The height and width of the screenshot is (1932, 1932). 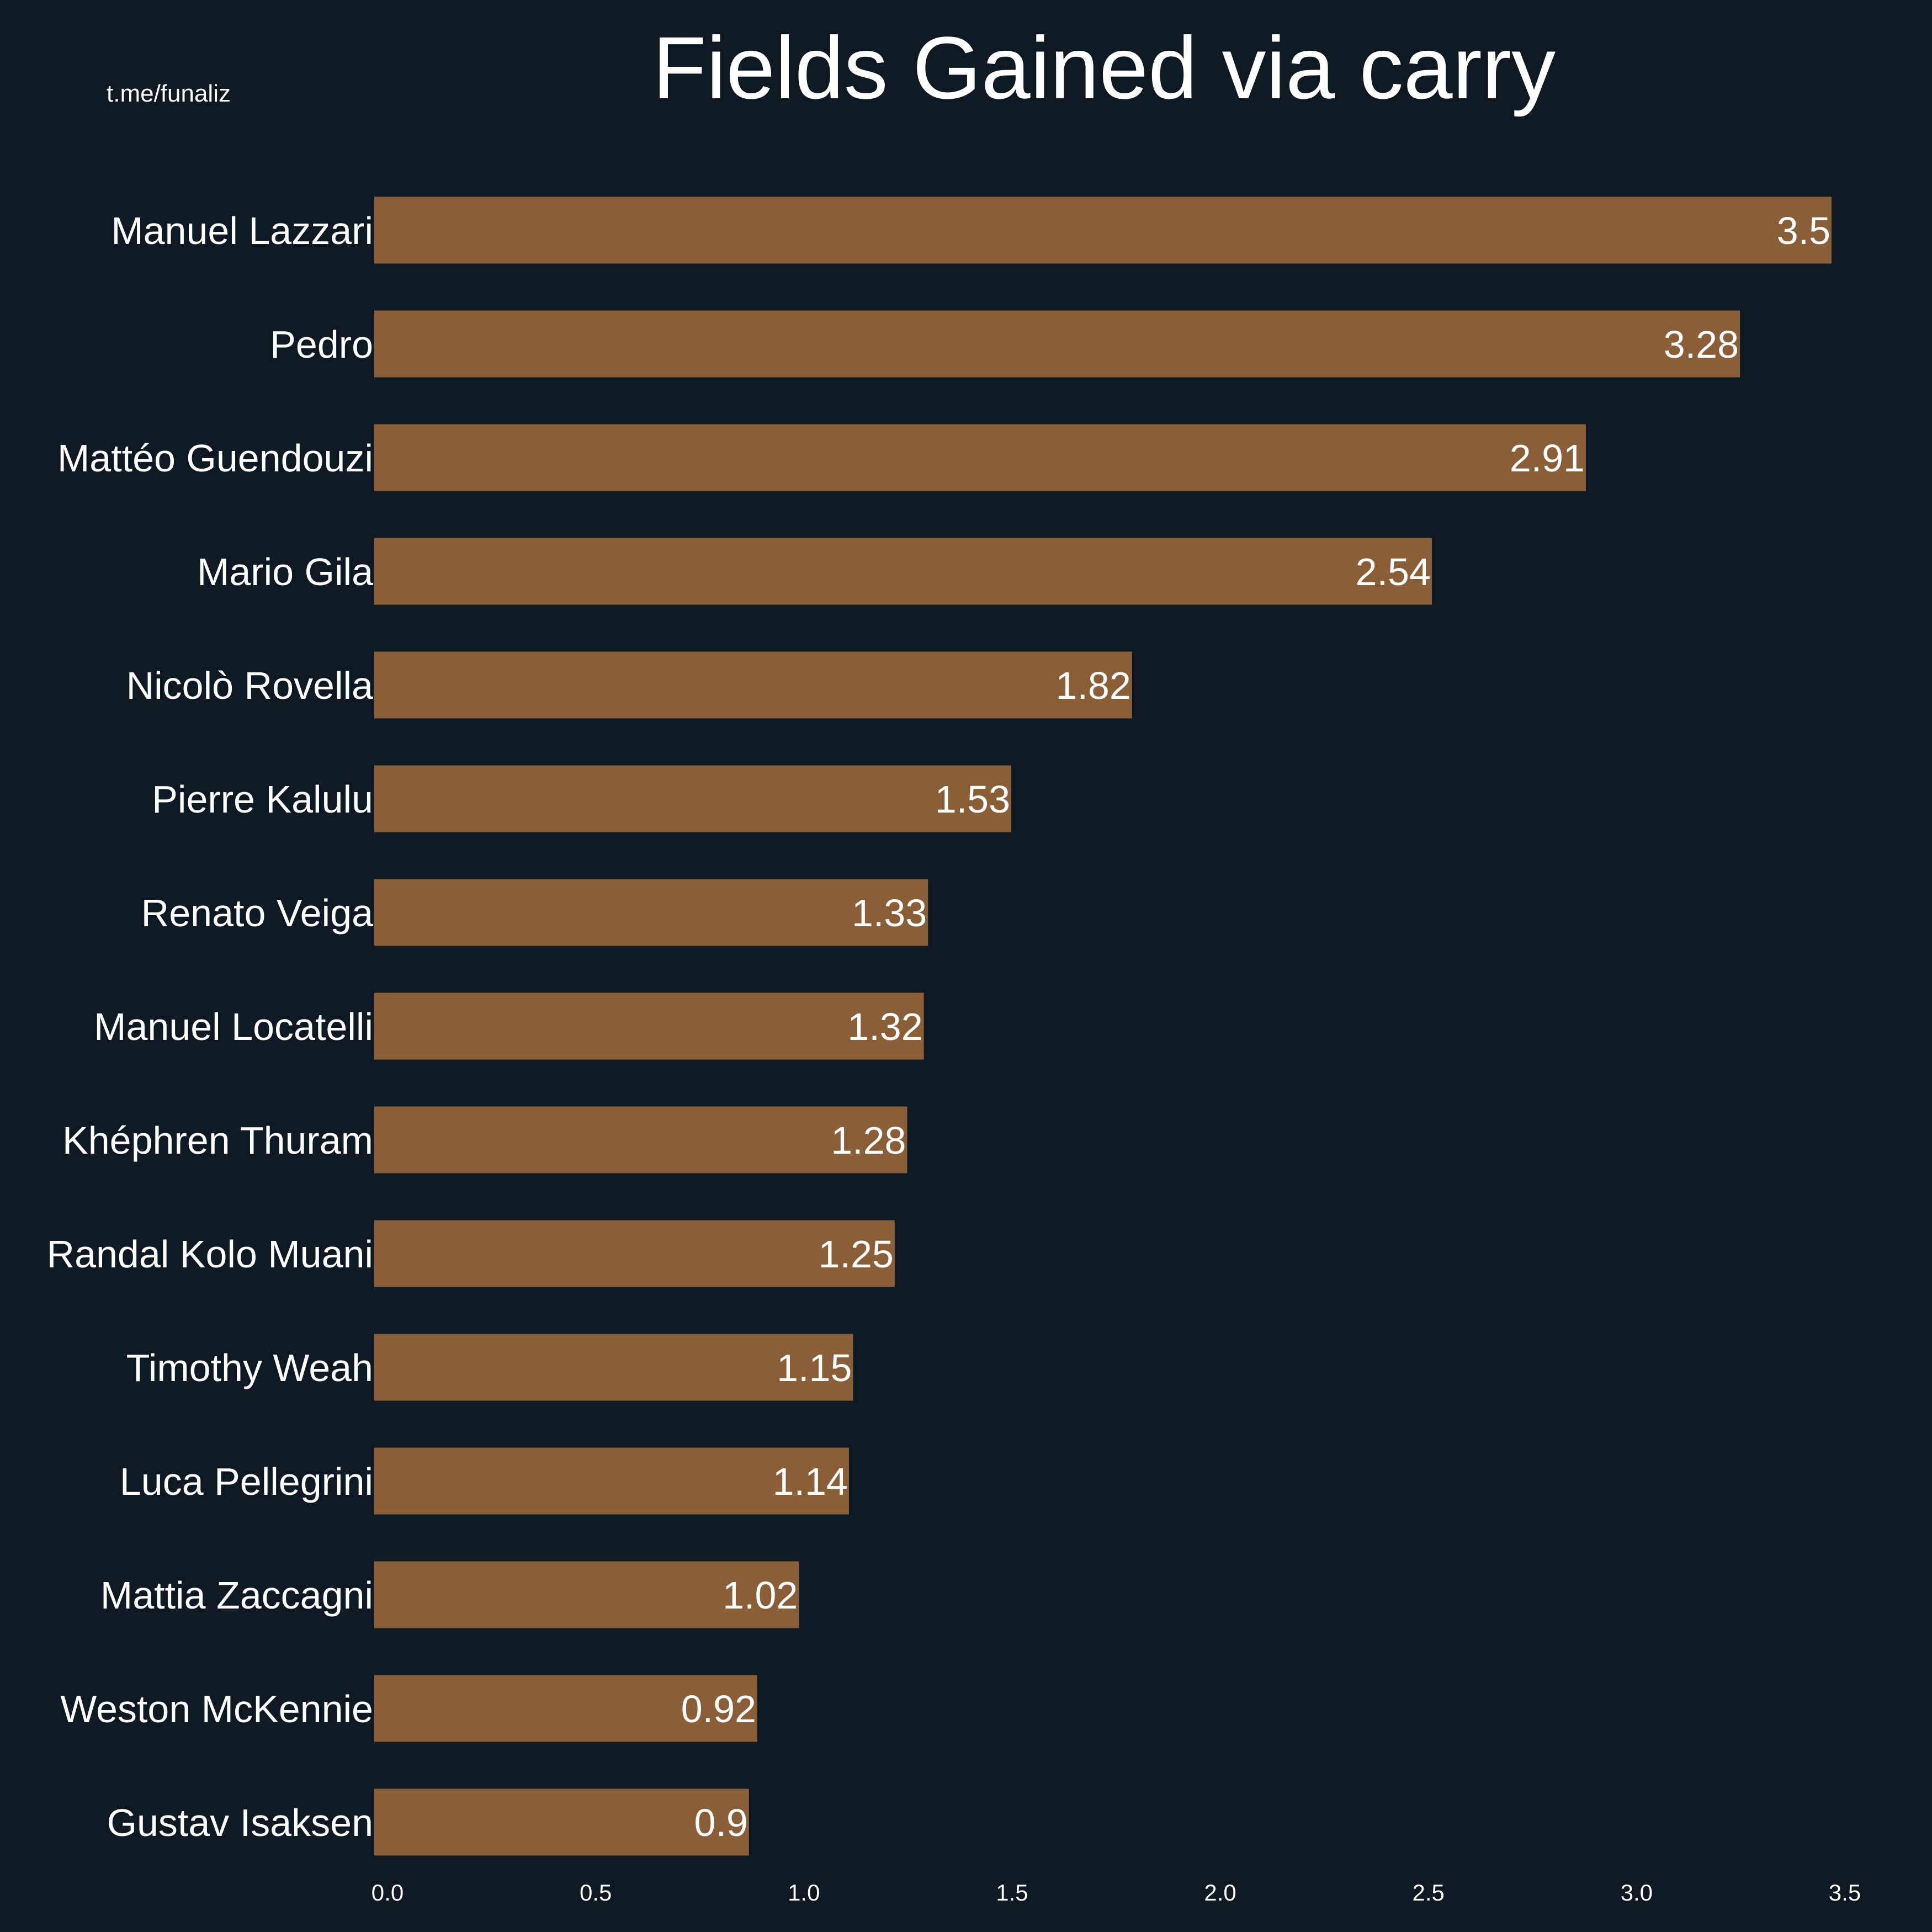 What do you see at coordinates (973, 799) in the screenshot?
I see `value-label: 1.53` at bounding box center [973, 799].